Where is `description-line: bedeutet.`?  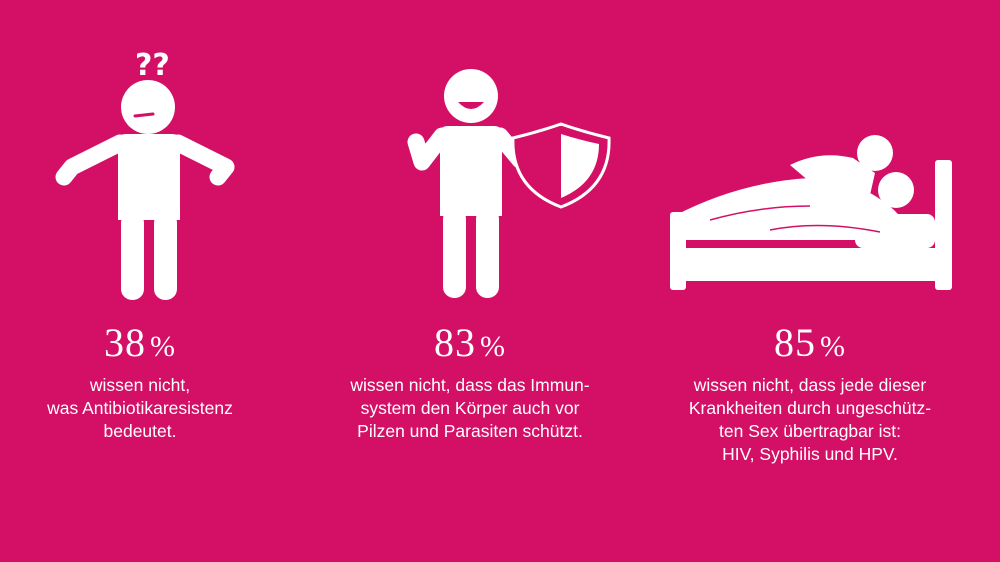
description-line: bedeutet. is located at coordinates (140, 431).